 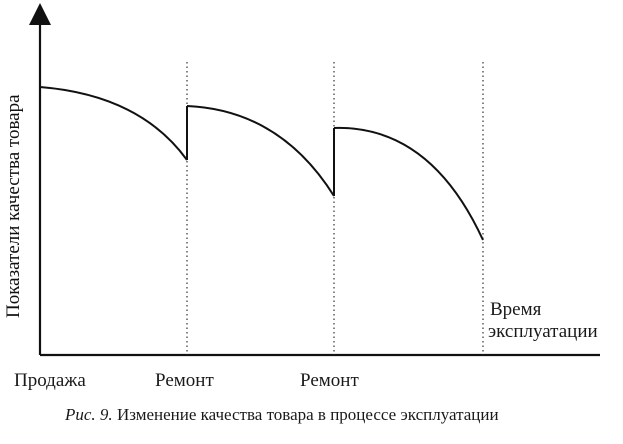 I want to click on segment-2-curve, so click(x=260, y=151).